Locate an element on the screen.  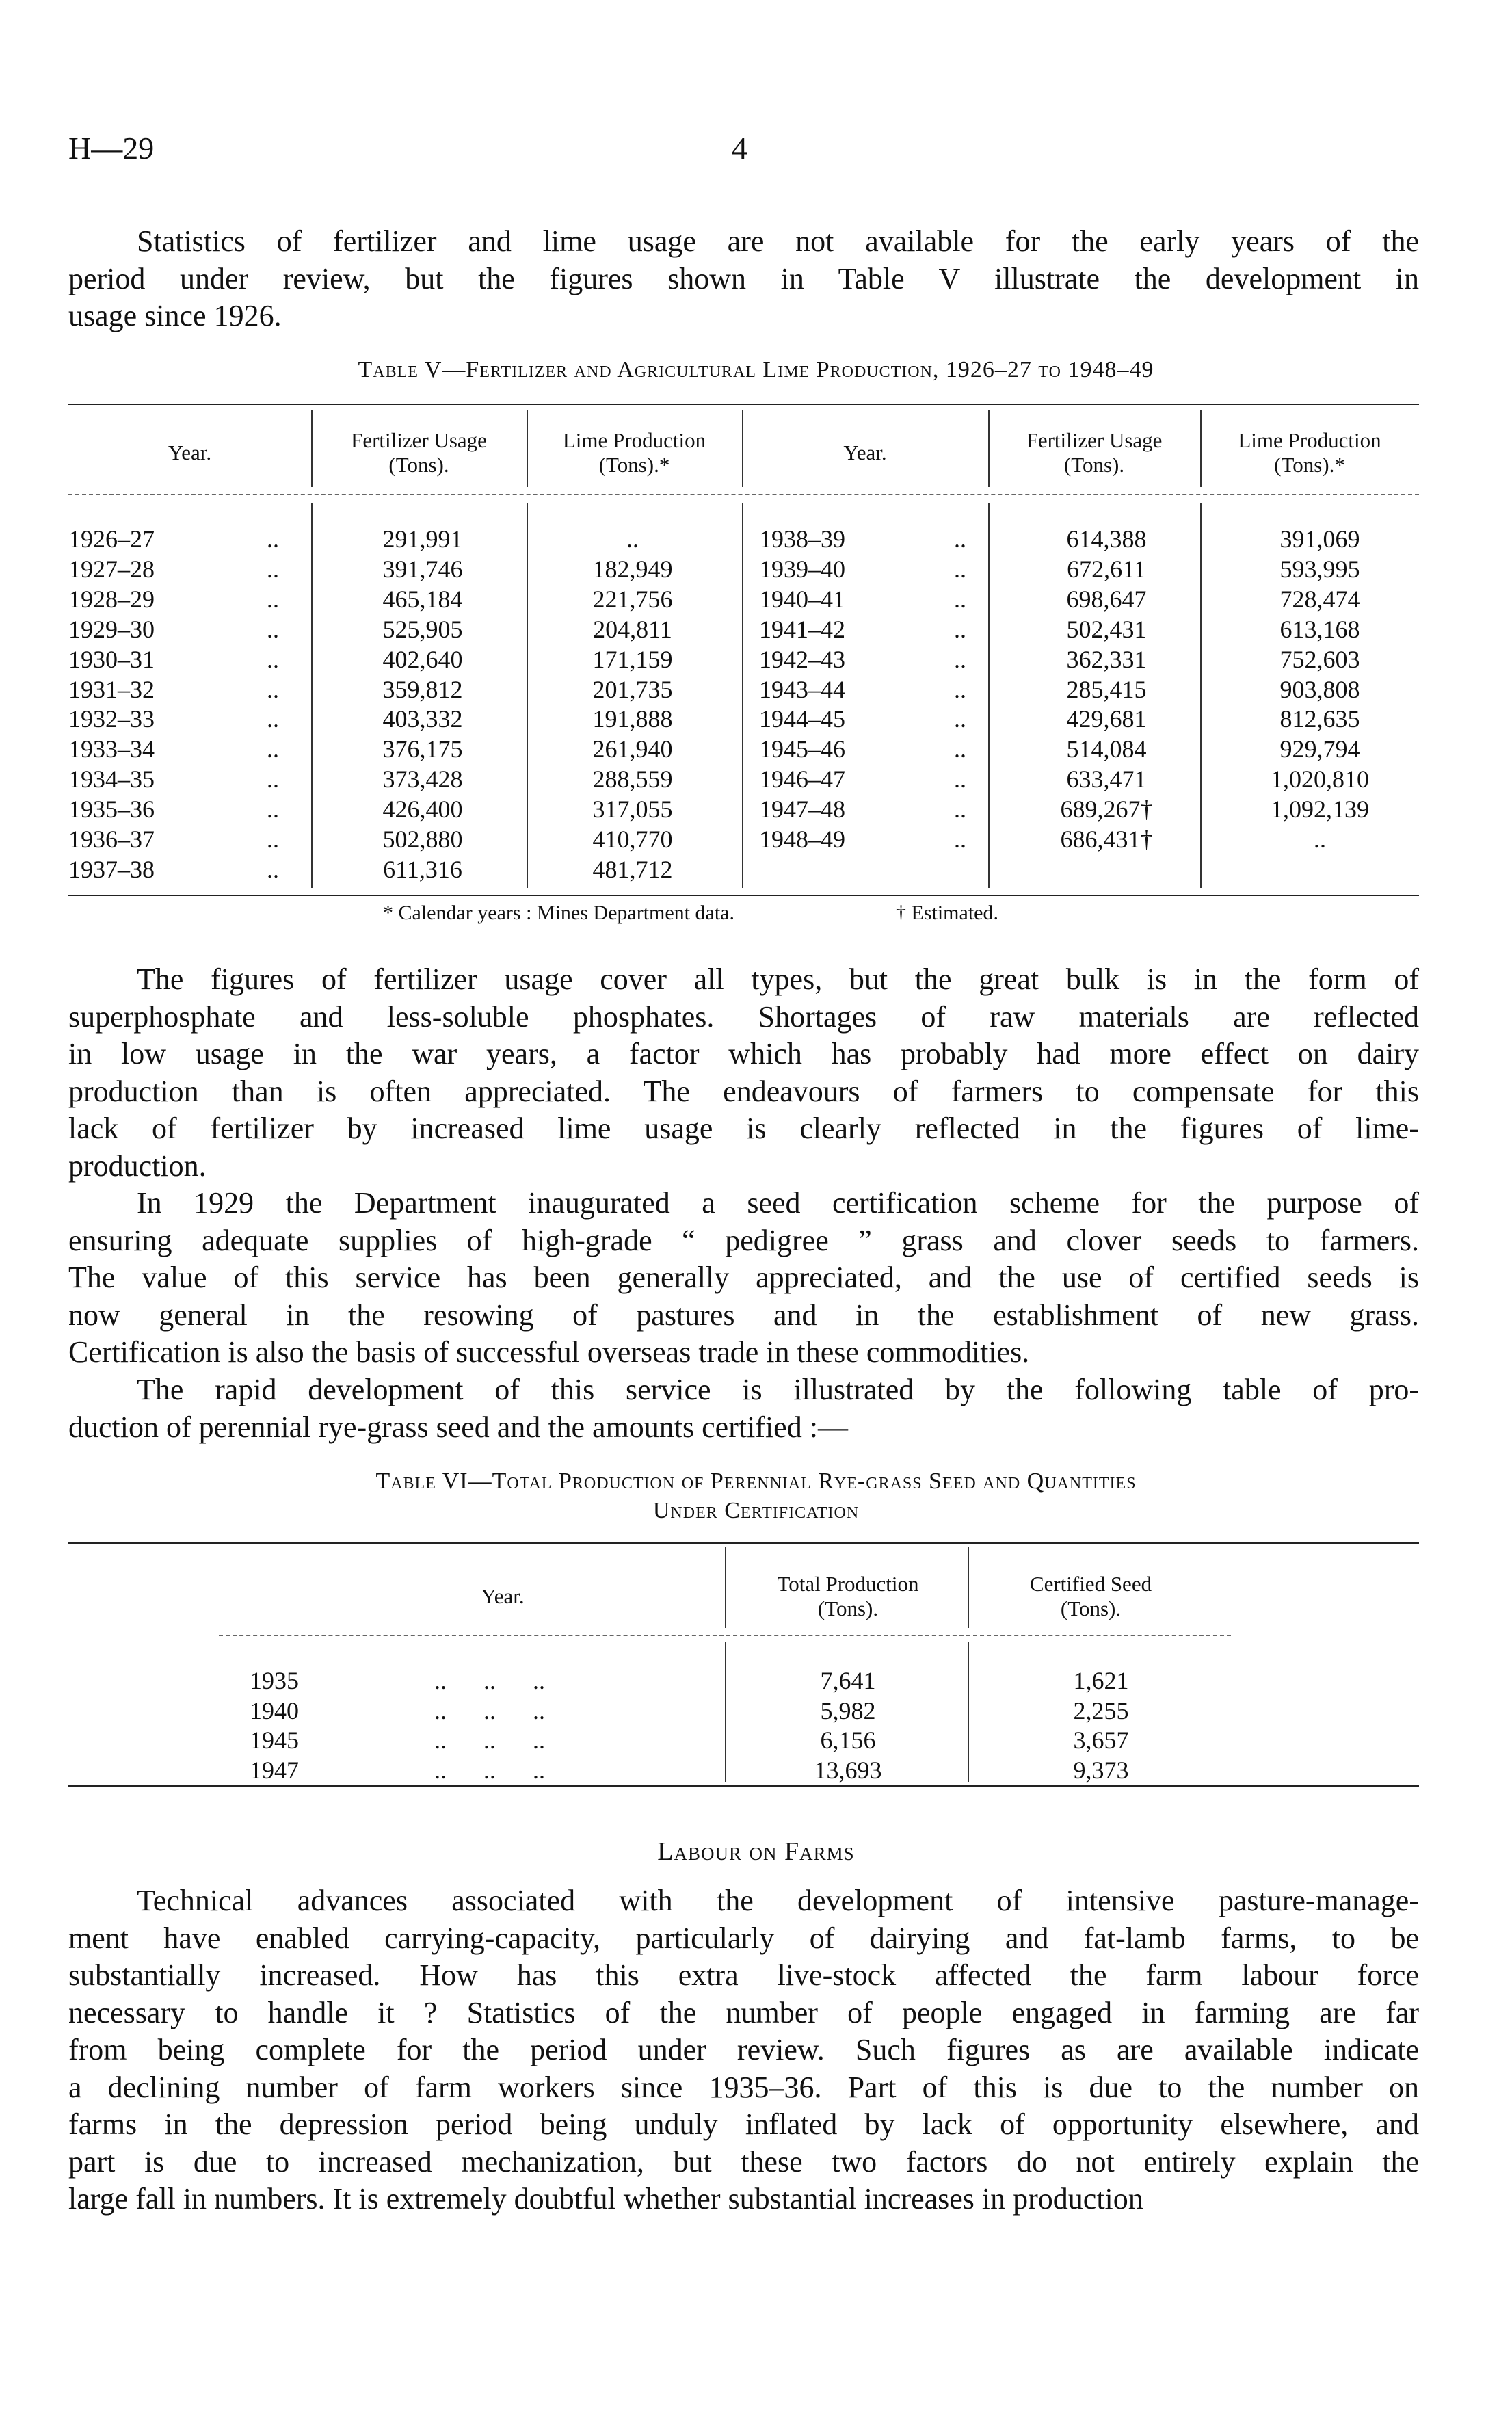
table5-lime-cell: 182,949 is located at coordinates (632, 569).